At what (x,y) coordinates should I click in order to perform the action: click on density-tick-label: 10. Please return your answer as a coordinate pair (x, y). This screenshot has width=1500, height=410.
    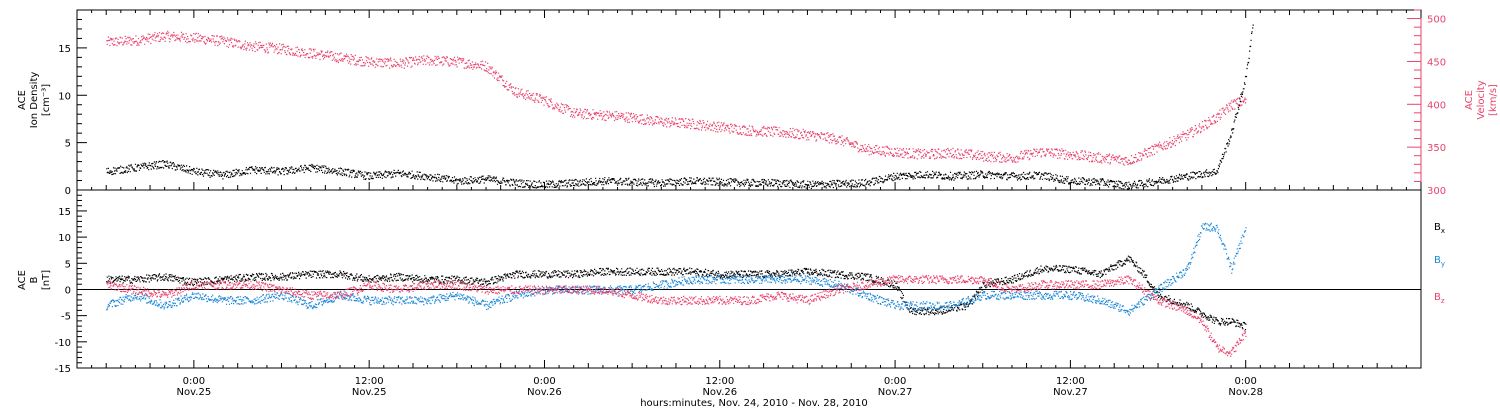
    Looking at the image, I should click on (64, 96).